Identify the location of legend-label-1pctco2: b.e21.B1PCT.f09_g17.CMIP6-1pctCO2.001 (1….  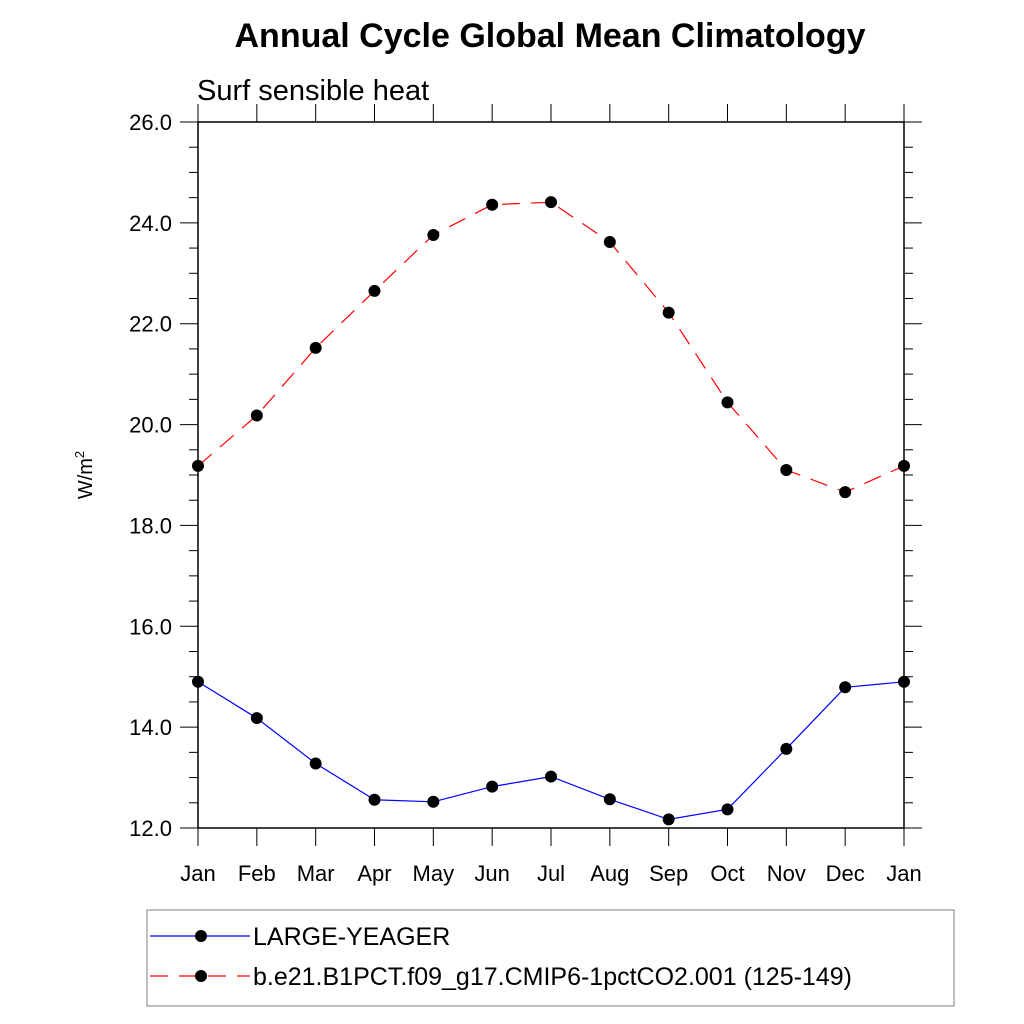
(552, 977).